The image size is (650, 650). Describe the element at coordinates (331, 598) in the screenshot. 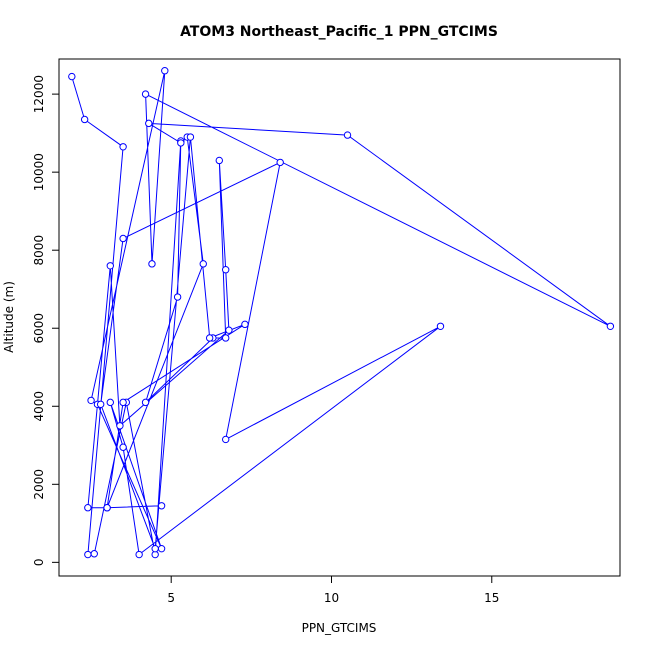

I see `x-tick-label: 10` at that location.